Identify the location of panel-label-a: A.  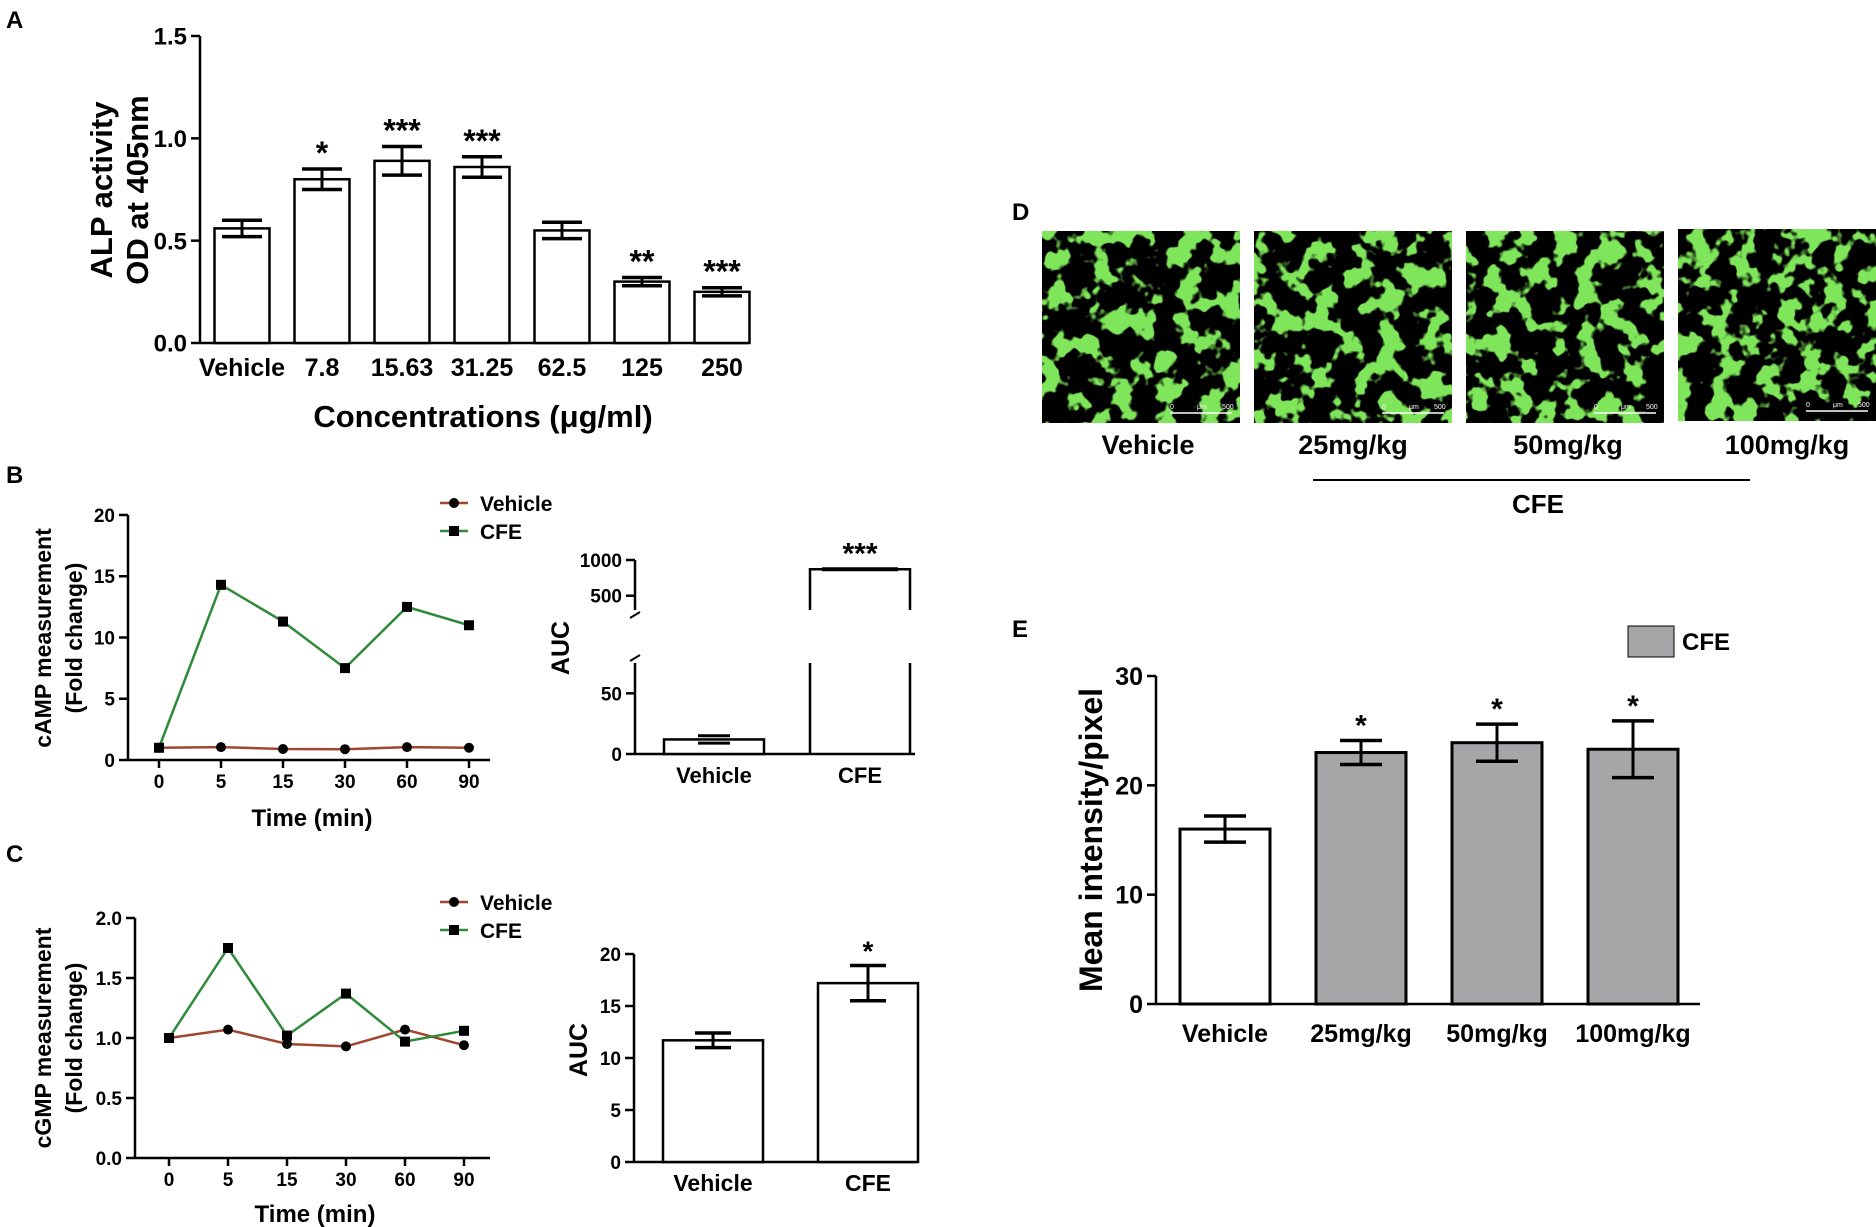
(14, 20).